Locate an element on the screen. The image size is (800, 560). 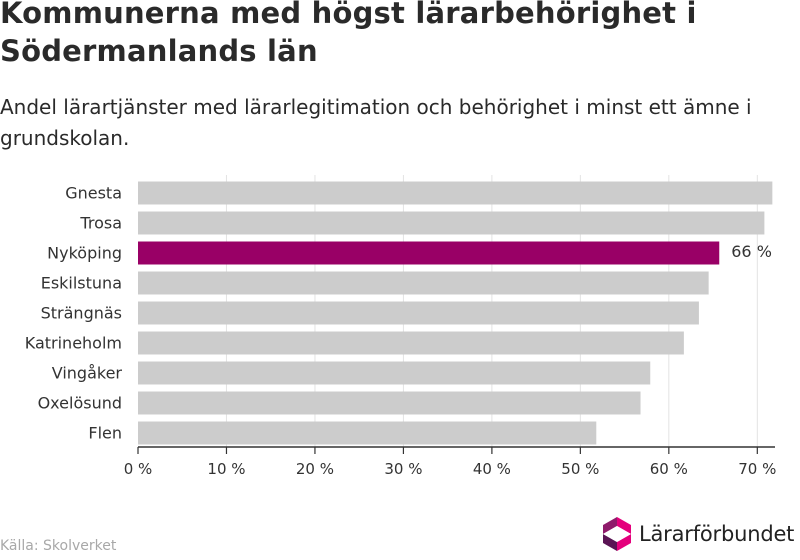
data-labels: 66 % is located at coordinates (751, 251).